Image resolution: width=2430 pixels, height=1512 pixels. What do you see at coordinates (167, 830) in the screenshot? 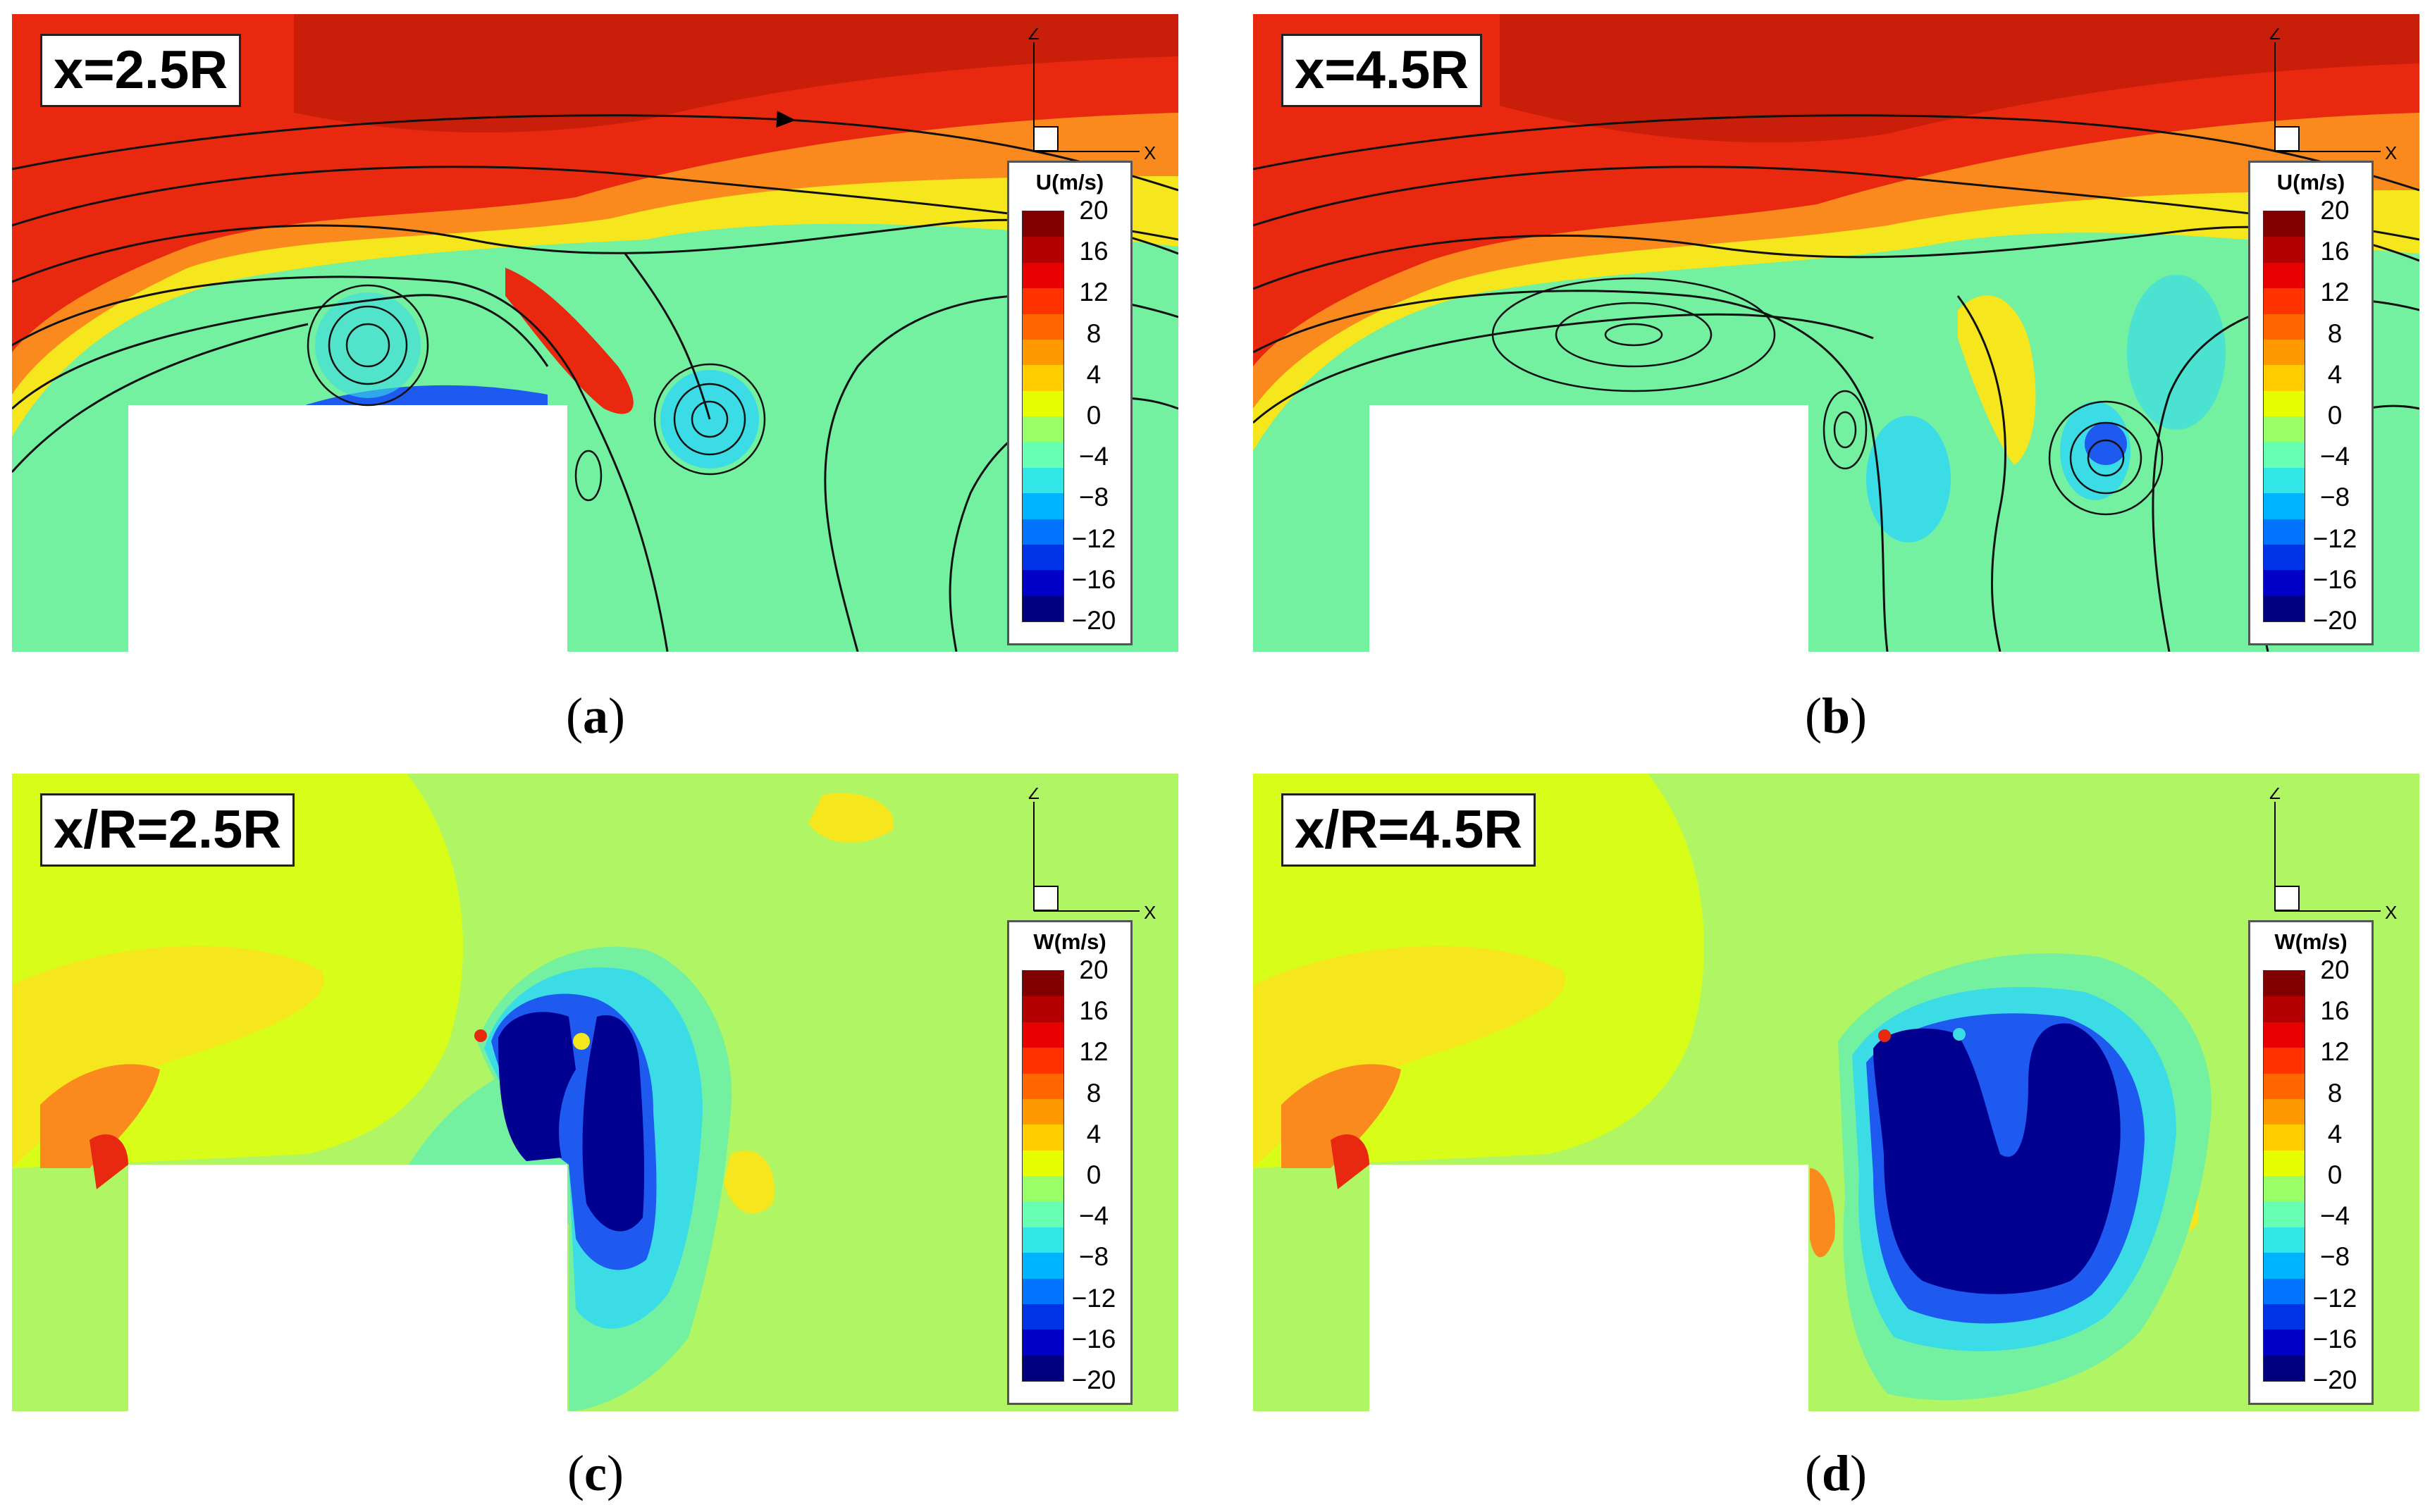
I see `panel-label: x/R=2.5R` at bounding box center [167, 830].